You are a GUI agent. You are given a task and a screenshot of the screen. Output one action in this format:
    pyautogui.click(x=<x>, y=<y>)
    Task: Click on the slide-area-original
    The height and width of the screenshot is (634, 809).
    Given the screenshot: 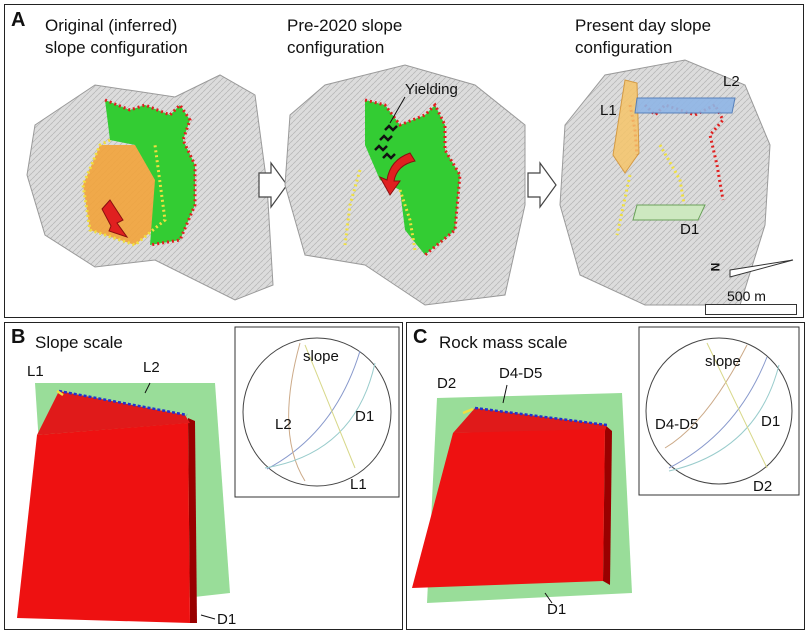 What is the action you would take?
    pyautogui.click(x=150, y=172)
    